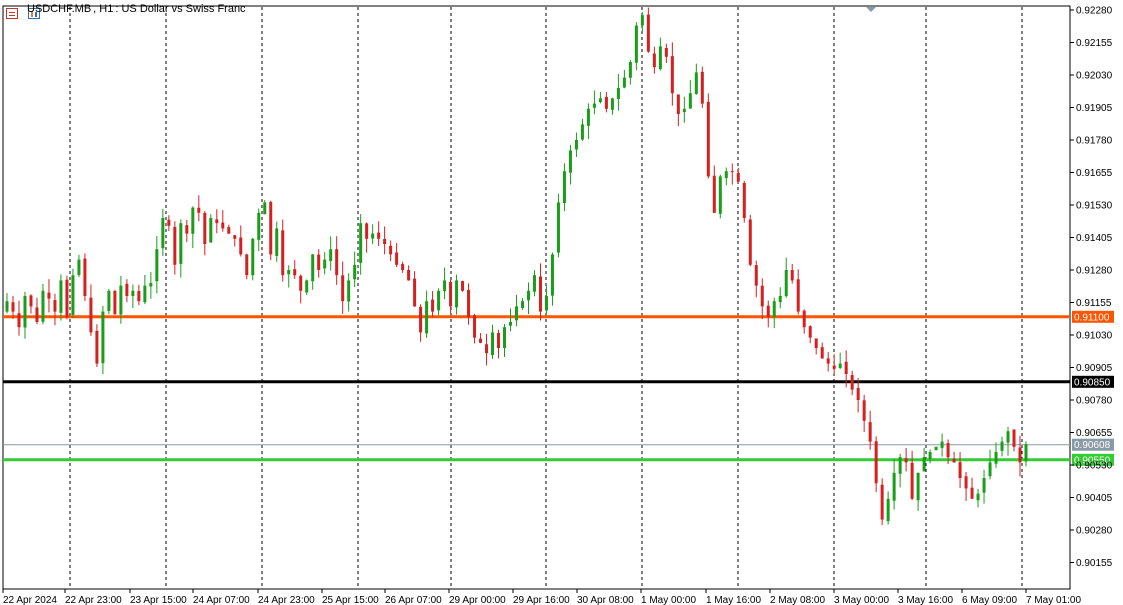  I want to click on x-tick-label: 30 Apr 08:00, so click(605, 600).